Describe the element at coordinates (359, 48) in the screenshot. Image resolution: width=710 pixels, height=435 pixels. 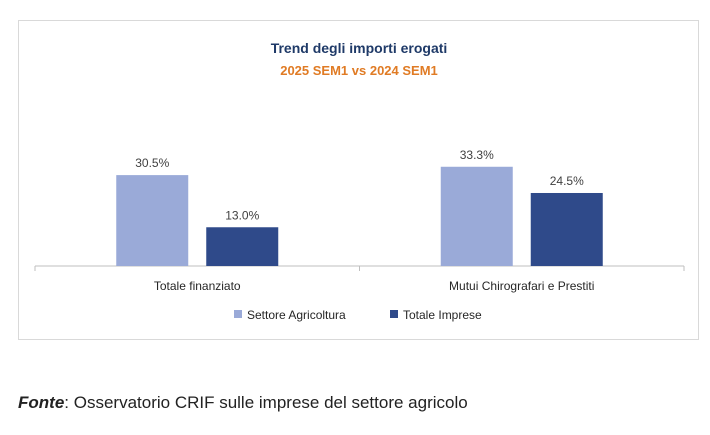
I see `chart-title: Trend degli importi erogati` at that location.